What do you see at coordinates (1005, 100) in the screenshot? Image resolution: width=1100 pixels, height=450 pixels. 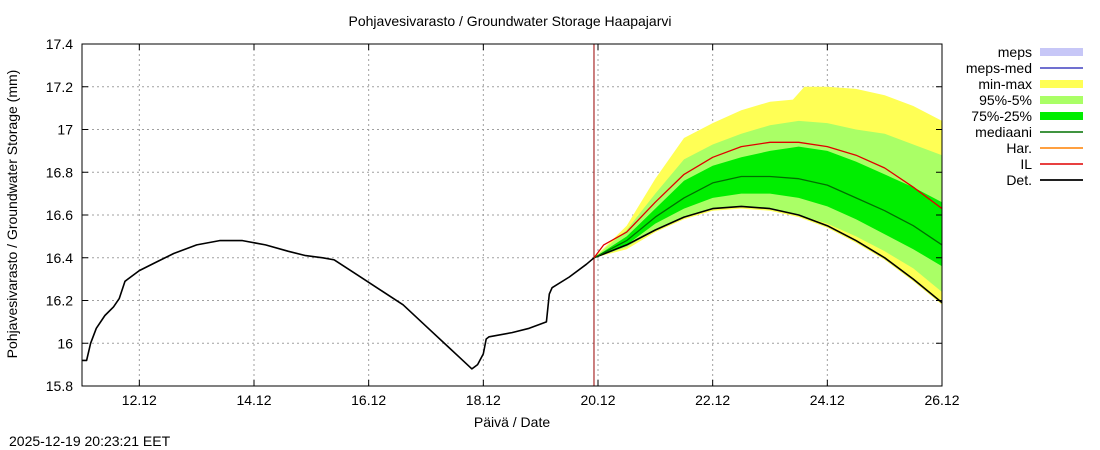 I see `legend-label: 95%-5%` at bounding box center [1005, 100].